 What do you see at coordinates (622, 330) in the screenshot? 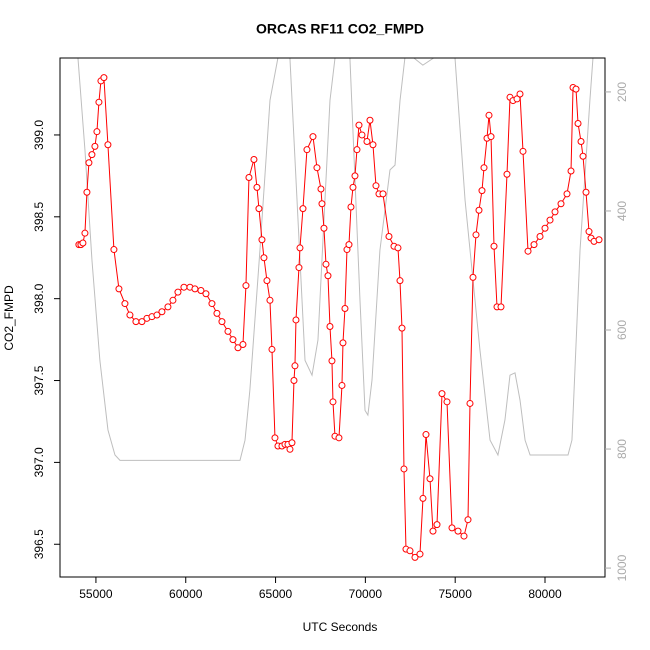
I see `y2-tick-label: 600` at bounding box center [622, 330].